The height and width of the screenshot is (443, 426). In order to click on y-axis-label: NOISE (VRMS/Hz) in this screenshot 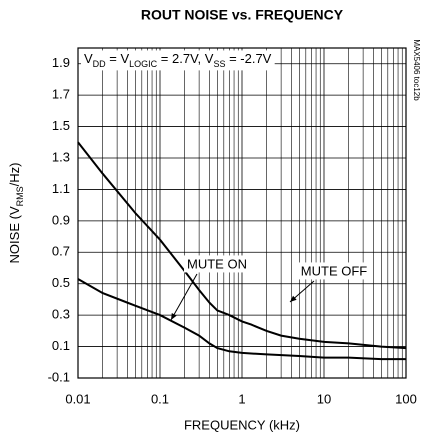, I will do `click(16, 213)`.